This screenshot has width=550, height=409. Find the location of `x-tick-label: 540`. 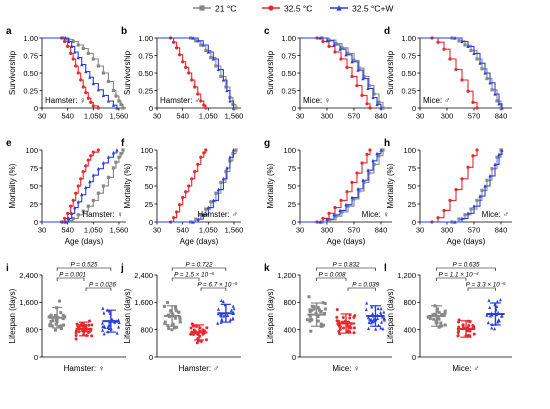

x-tick-label: 540 is located at coordinates (182, 116).